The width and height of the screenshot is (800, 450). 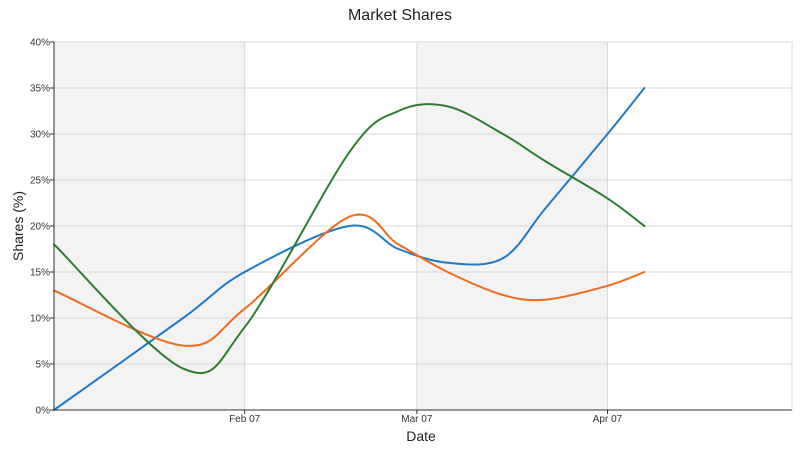 I want to click on y-axis-title: Shares (%), so click(x=18, y=226).